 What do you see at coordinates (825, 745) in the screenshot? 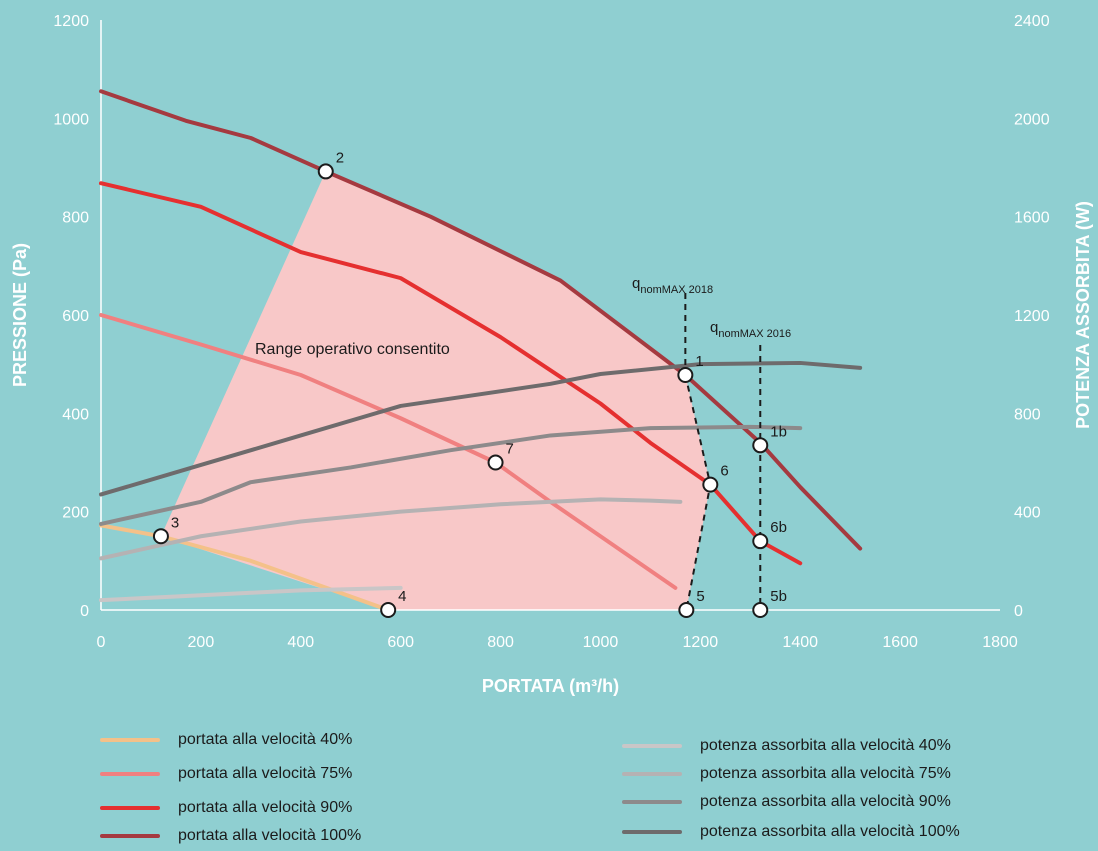
I see `legend-label: potenza assorbita alla velocità 40%` at bounding box center [825, 745].